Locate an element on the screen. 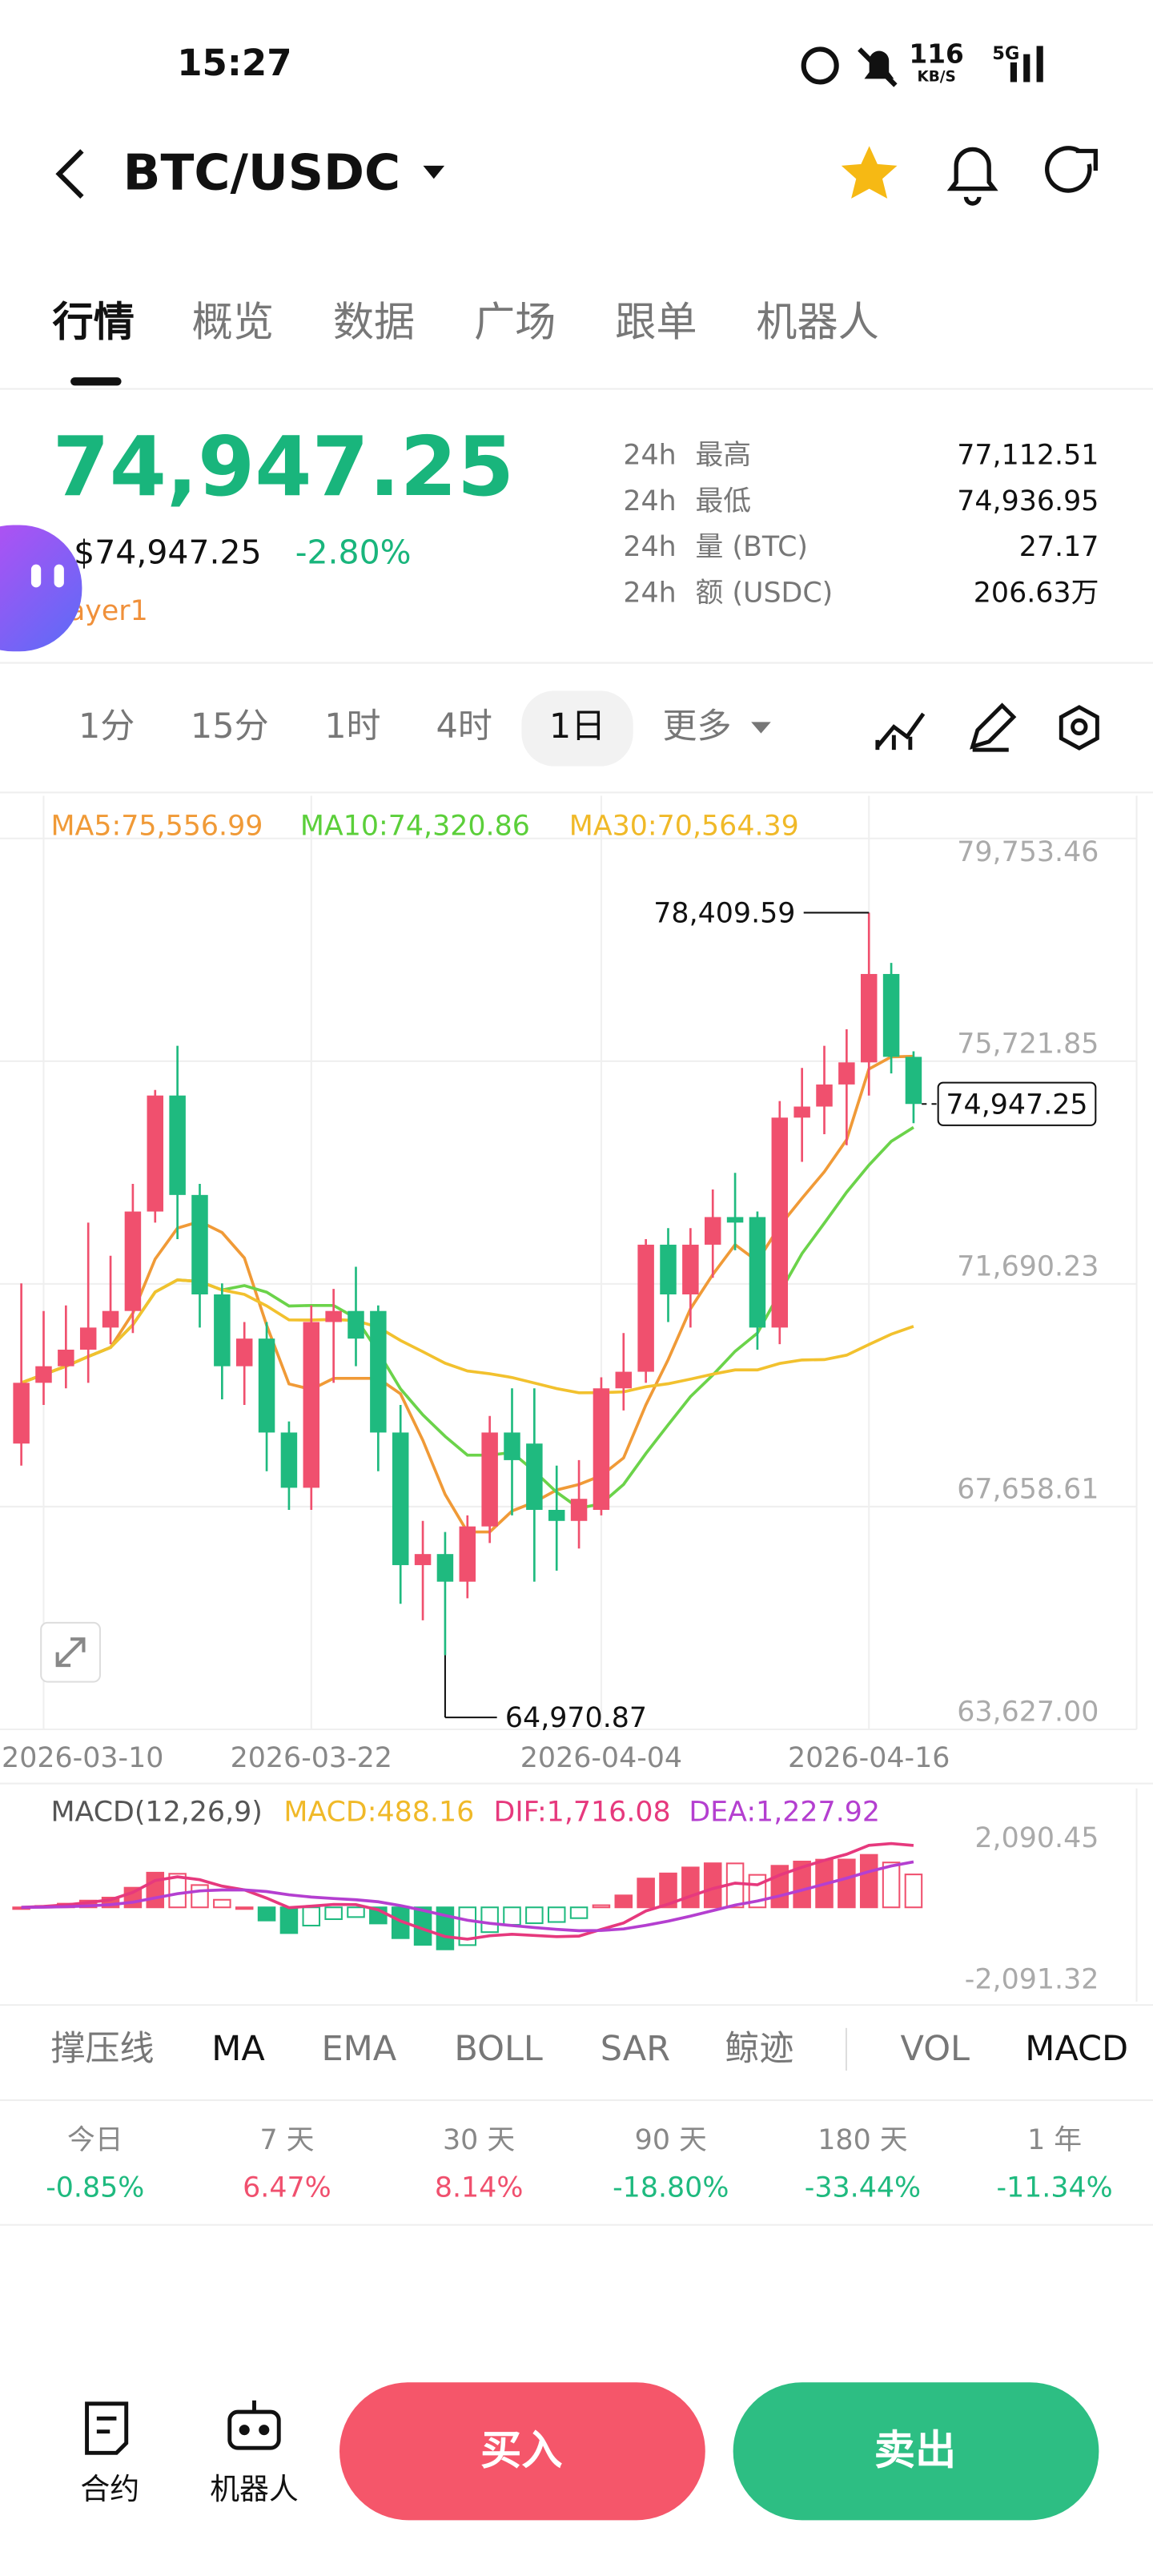 The image size is (1153, 2576). nav-contract: 合约 is located at coordinates (110, 2489).